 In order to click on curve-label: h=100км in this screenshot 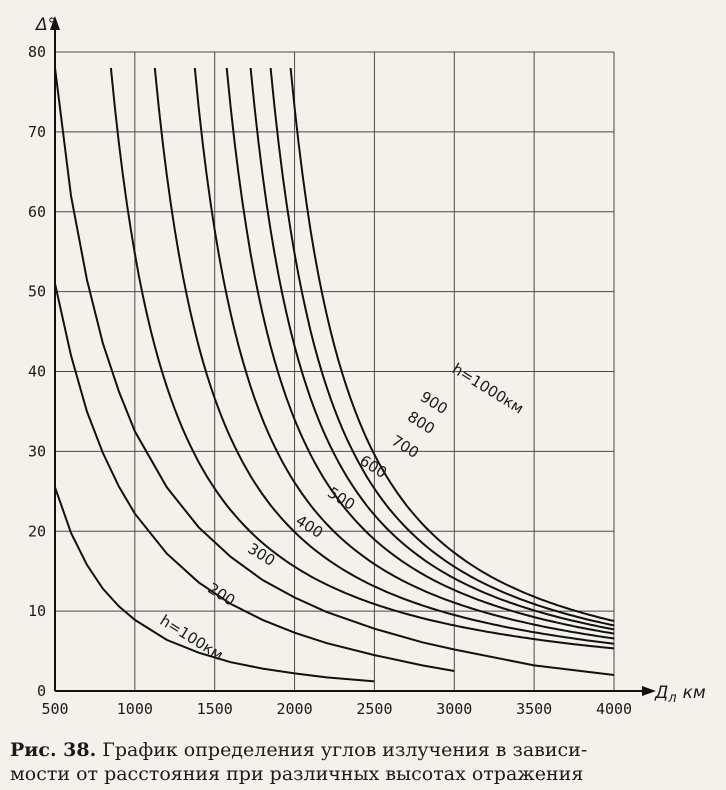, I will do `click(192, 637)`.